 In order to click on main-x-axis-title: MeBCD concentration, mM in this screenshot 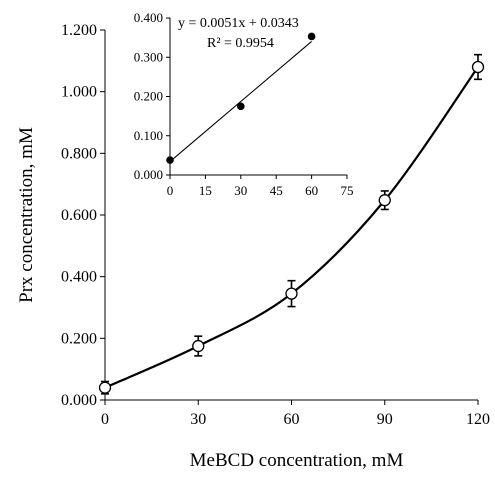, I will do `click(297, 460)`.